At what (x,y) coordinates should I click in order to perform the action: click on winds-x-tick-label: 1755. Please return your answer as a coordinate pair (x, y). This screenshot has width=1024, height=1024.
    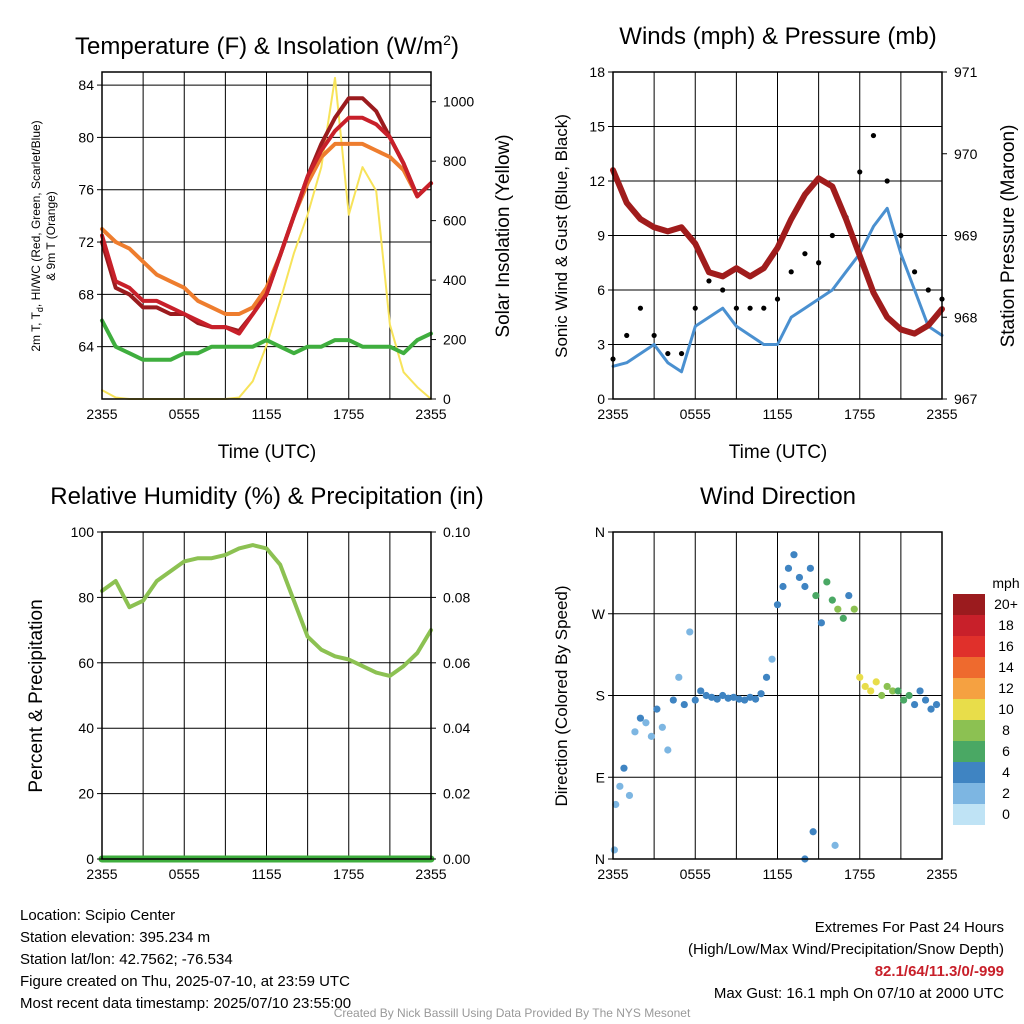
    Looking at the image, I should click on (859, 414).